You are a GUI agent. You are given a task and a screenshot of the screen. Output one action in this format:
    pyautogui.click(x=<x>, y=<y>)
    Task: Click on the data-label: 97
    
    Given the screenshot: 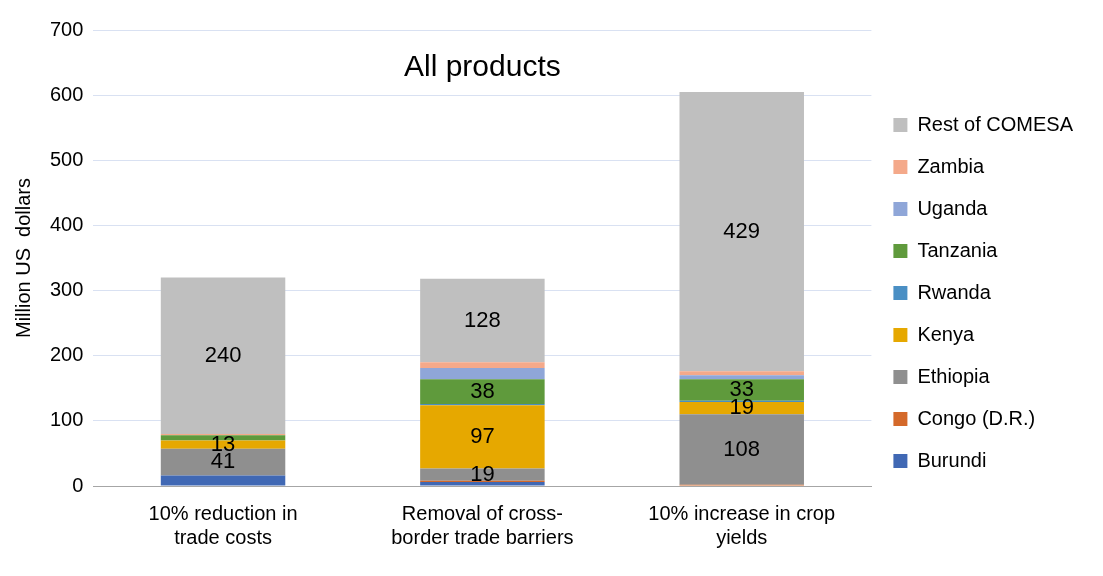 What is the action you would take?
    pyautogui.click(x=482, y=435)
    